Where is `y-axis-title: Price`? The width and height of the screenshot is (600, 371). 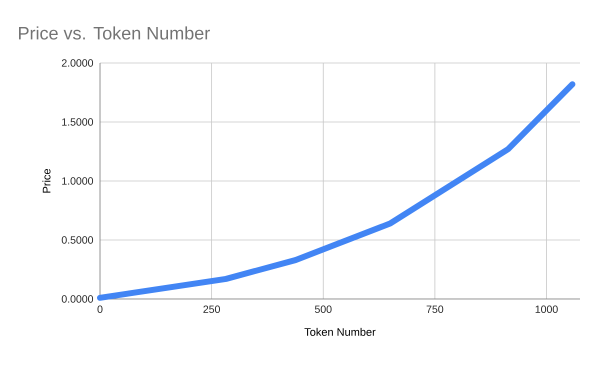
y-axis-title: Price is located at coordinates (46, 180).